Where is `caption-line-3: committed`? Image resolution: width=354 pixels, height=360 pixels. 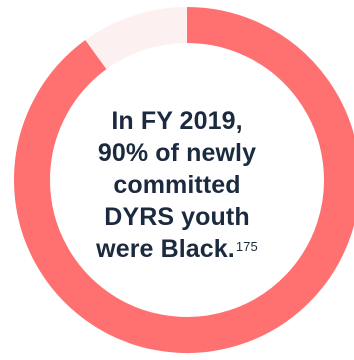
caption-line-3: committed is located at coordinates (177, 185).